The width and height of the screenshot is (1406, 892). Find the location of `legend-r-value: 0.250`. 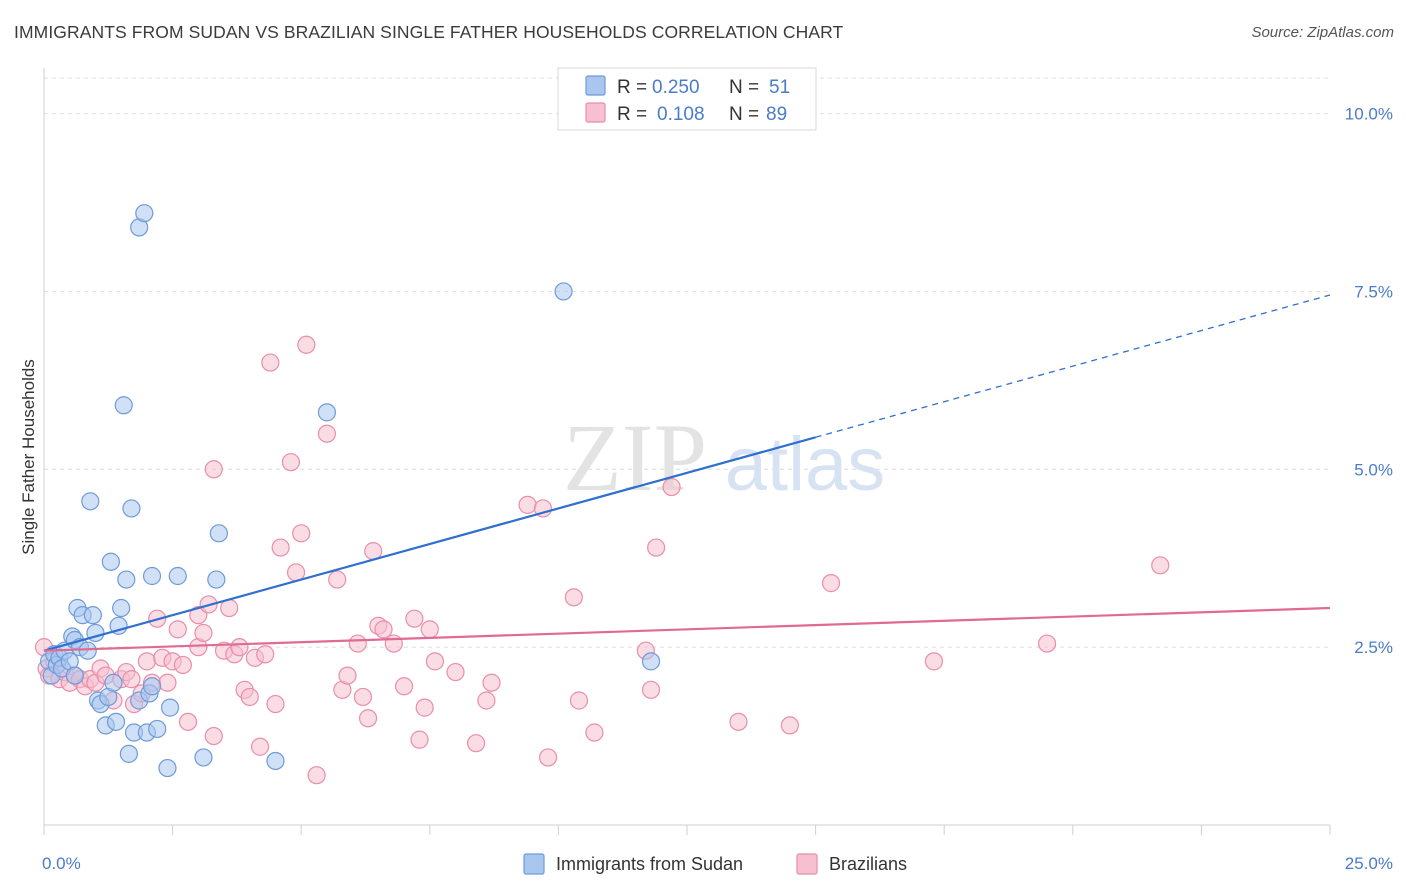

legend-r-value: 0.250 is located at coordinates (676, 87).